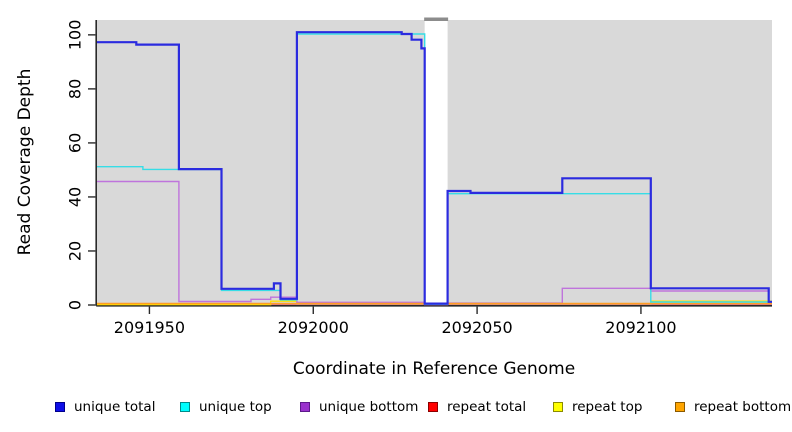 The width and height of the screenshot is (792, 432). What do you see at coordinates (60, 407) in the screenshot?
I see `unique-total-swatch-icon` at bounding box center [60, 407].